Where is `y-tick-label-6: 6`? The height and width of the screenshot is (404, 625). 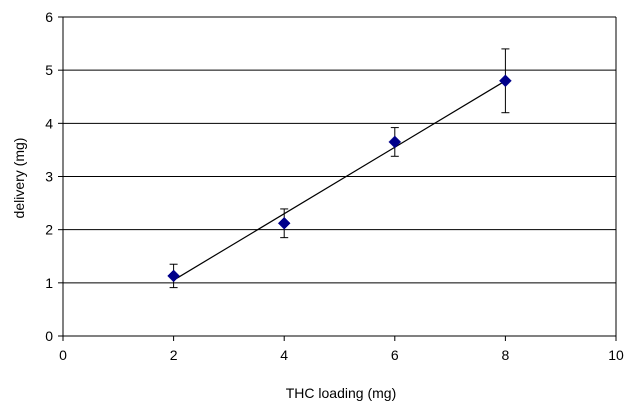
y-tick-label-6: 6 is located at coordinates (49, 17).